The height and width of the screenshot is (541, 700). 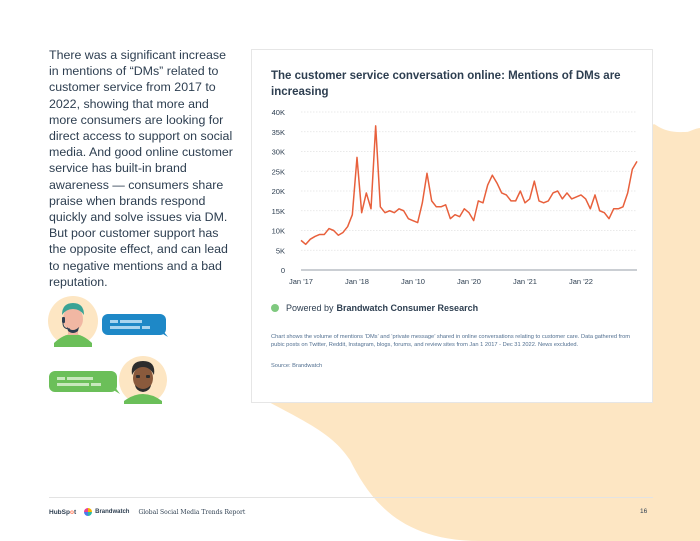 What do you see at coordinates (192, 512) in the screenshot?
I see `report-title: Global Social Media Trends Report` at bounding box center [192, 512].